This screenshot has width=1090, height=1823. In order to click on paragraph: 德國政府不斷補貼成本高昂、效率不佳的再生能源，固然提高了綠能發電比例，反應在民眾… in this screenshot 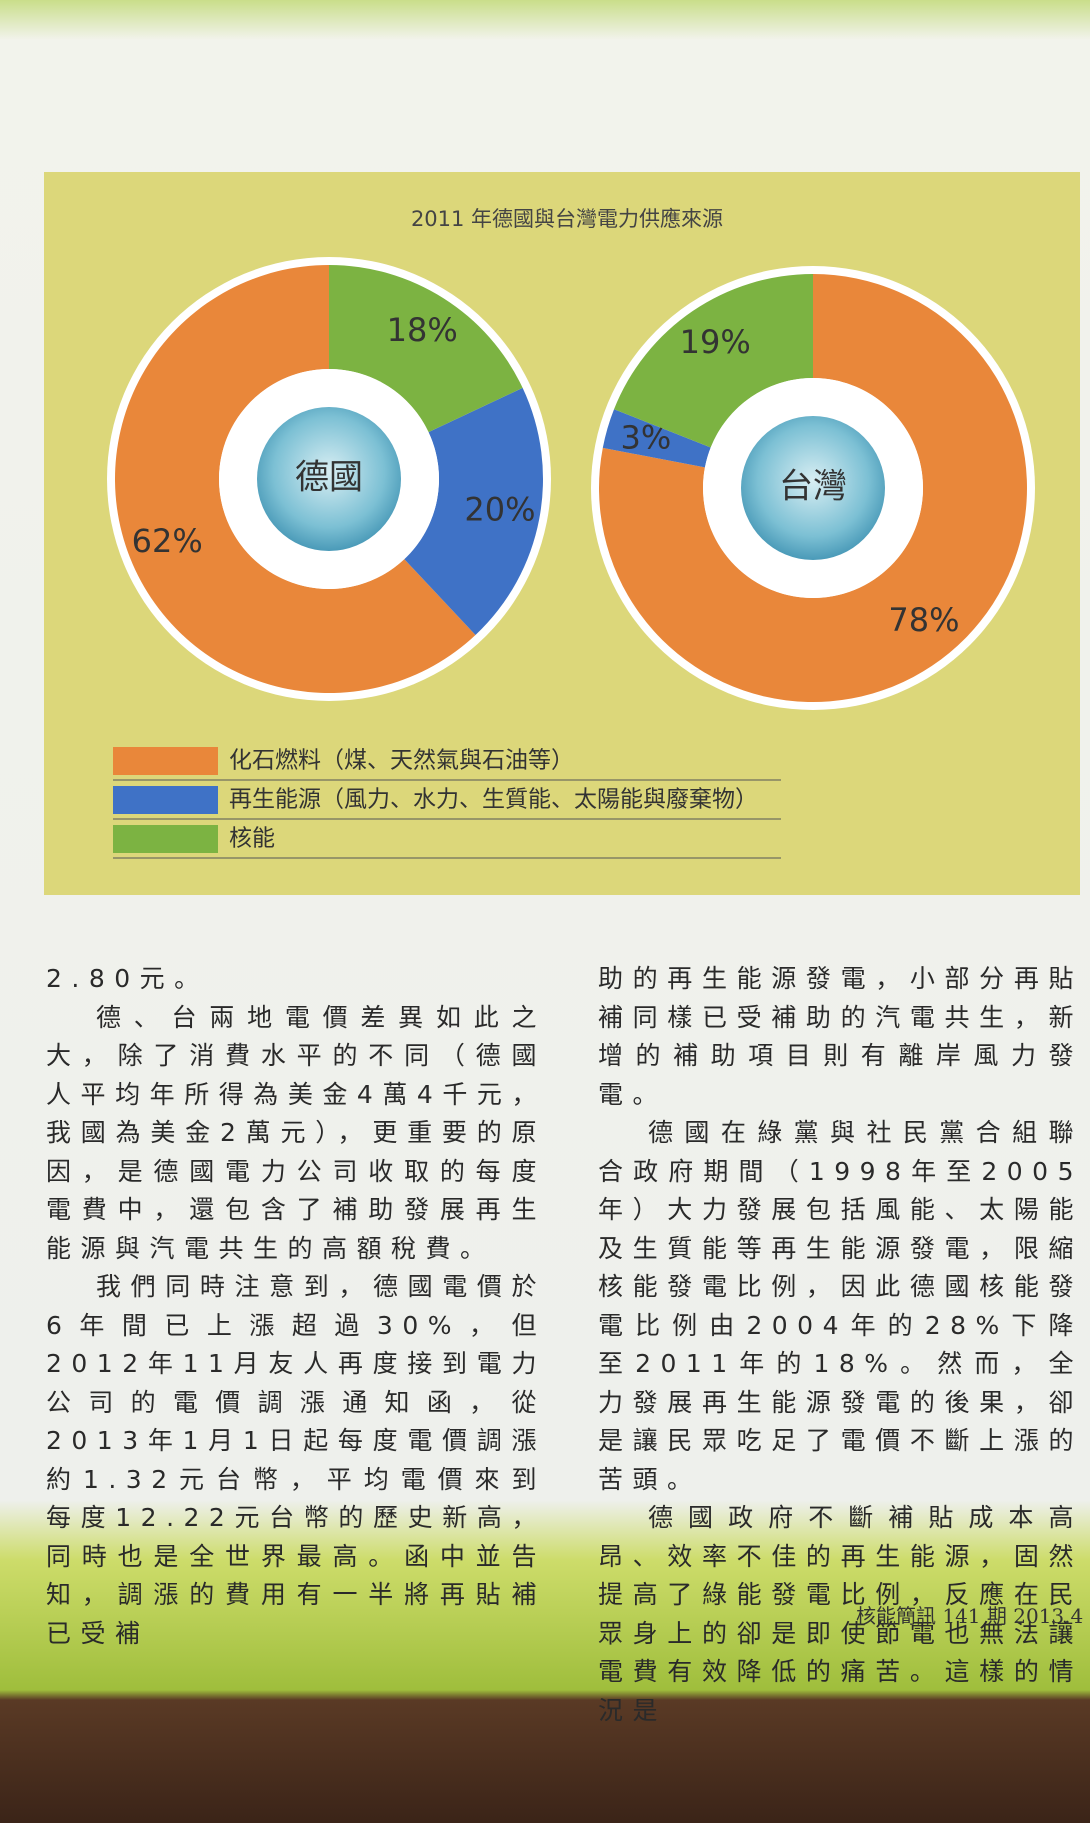, I will do `click(840, 1614)`.